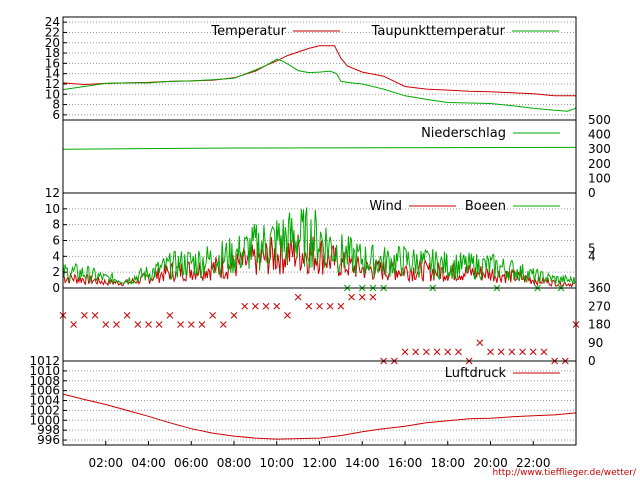  I want to click on y2-tick-label-1-3: 300, so click(599, 149).